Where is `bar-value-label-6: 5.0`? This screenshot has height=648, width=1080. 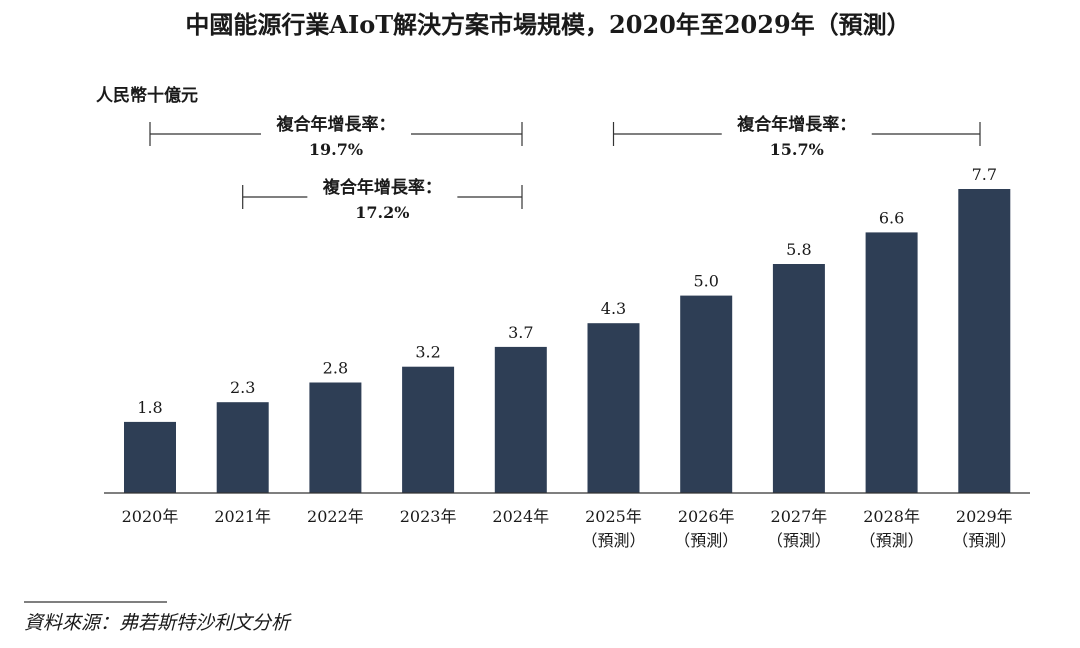
bar-value-label-6: 5.0 is located at coordinates (705, 281).